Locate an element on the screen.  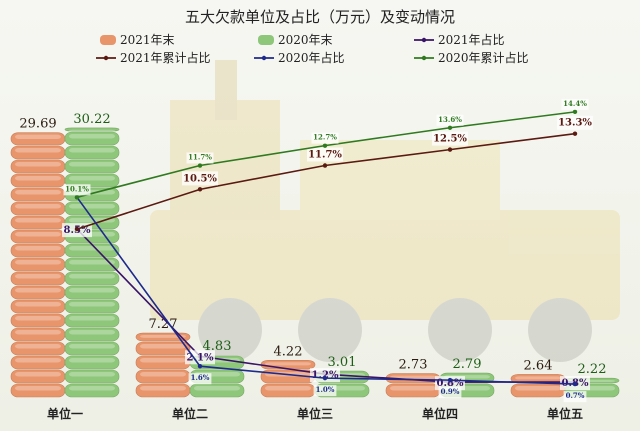
chart-title: 五大欠款单位及占比（万元）及变动情况 is located at coordinates (320, 17).